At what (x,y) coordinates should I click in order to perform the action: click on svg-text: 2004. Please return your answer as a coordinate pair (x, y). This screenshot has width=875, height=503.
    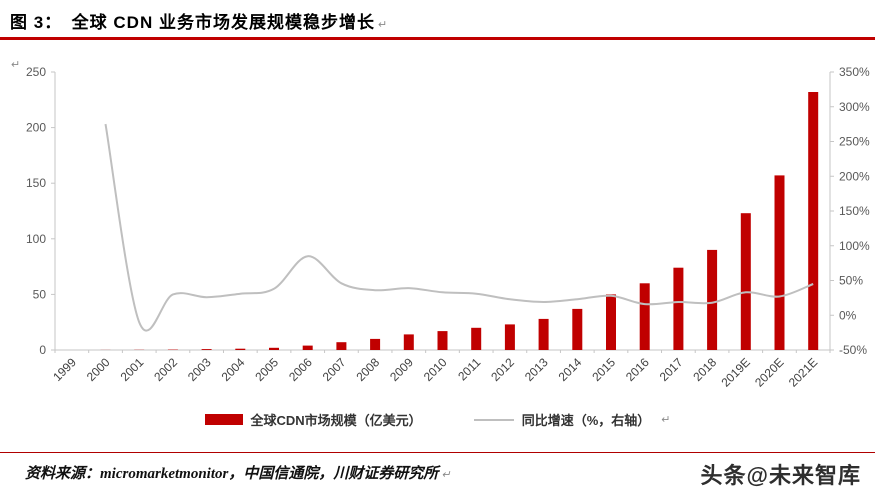
    Looking at the image, I should click on (233, 369).